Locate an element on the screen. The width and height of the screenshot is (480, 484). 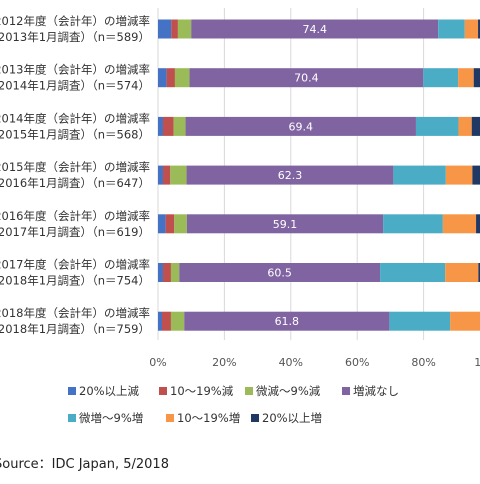
legend-label: 20%以上減 is located at coordinates (109, 391).